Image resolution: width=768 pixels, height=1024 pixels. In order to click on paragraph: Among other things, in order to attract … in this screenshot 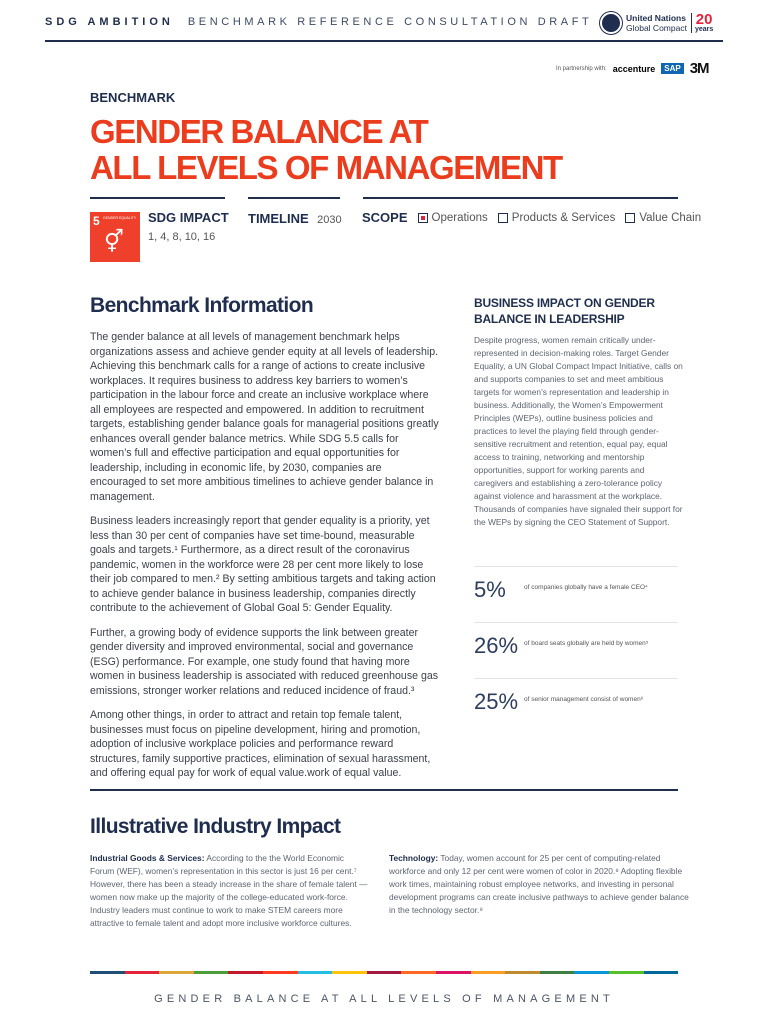, I will do `click(260, 744)`.